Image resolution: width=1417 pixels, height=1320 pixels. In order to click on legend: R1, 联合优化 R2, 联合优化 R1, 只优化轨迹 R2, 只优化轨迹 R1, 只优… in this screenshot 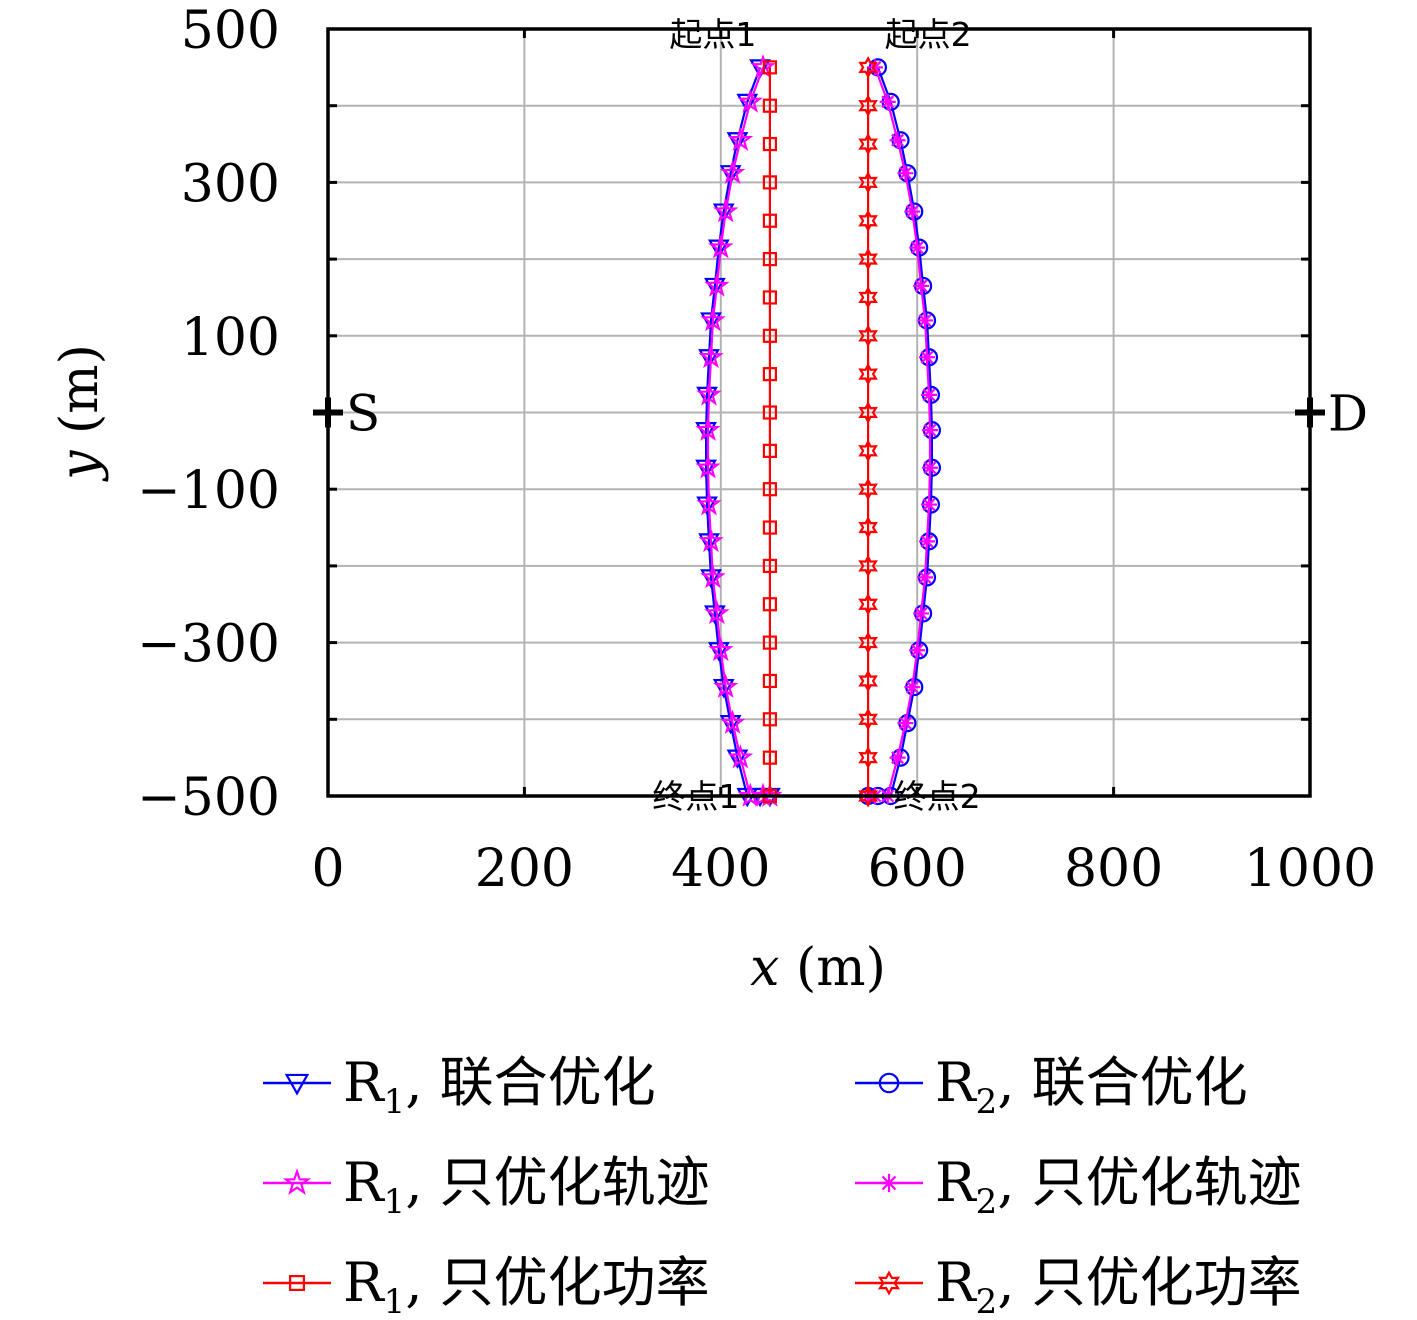, I will do `click(782, 1185)`.